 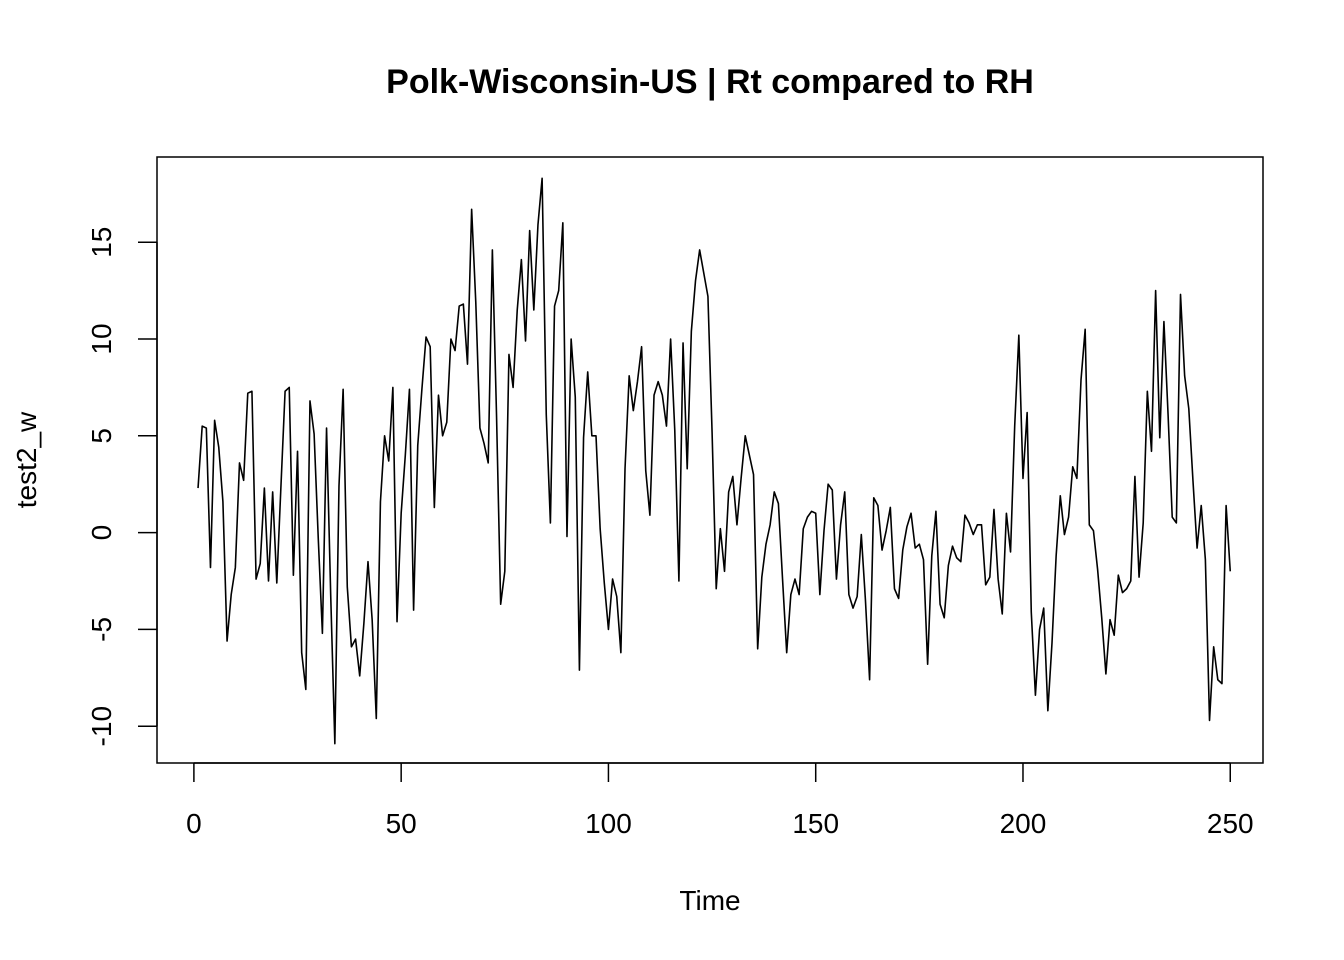 What do you see at coordinates (101, 726) in the screenshot?
I see `y-tick-label: -10` at bounding box center [101, 726].